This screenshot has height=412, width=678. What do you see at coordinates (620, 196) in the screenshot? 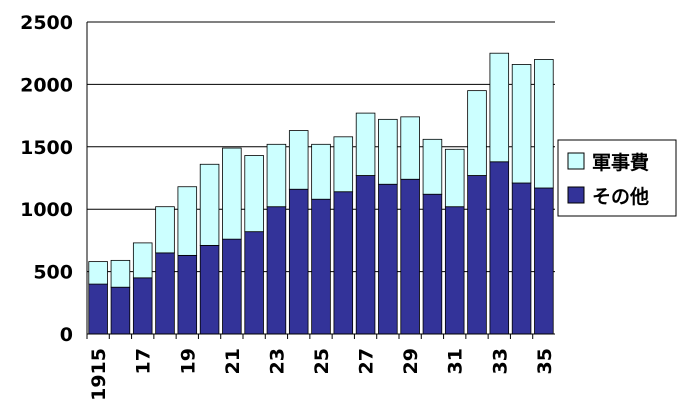
I see `legend-label: その他` at bounding box center [620, 196].